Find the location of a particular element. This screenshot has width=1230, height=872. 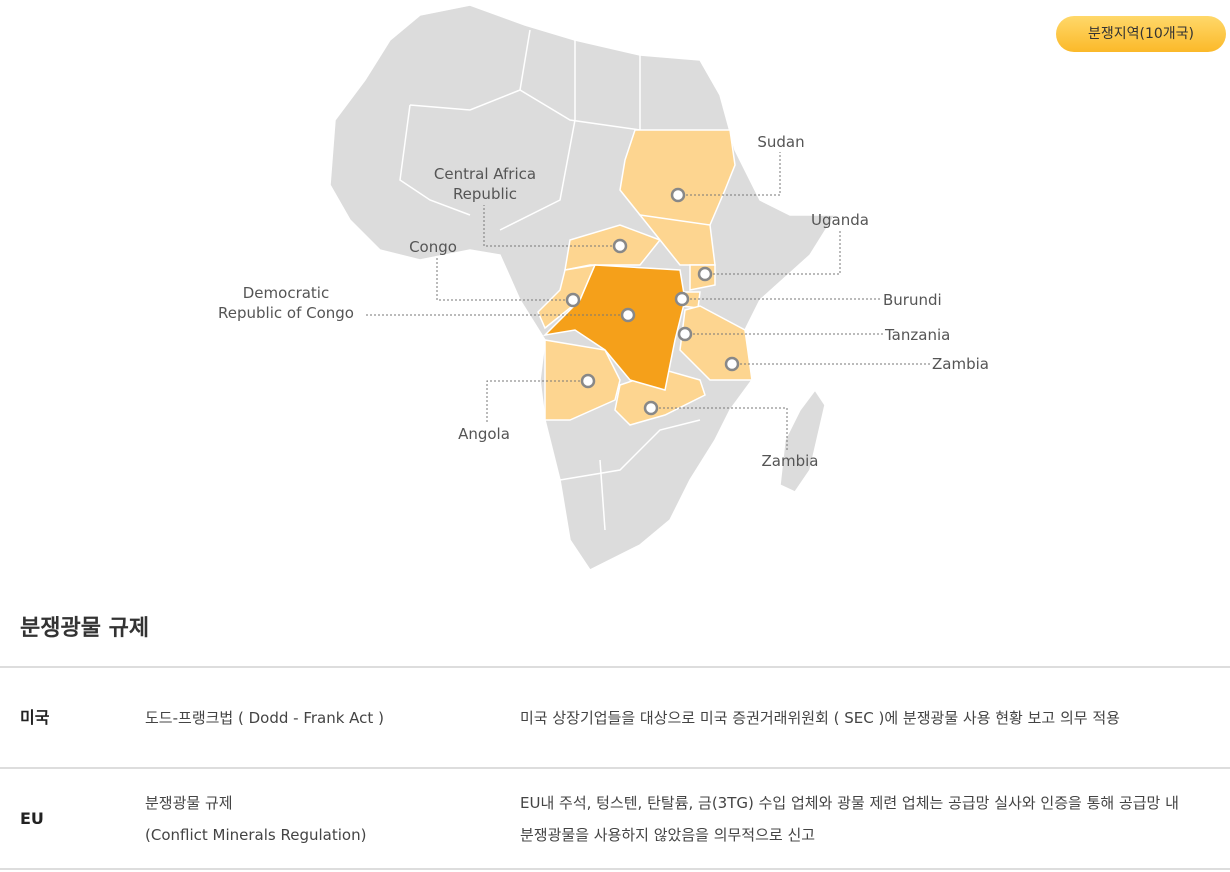

section-title: 분쟁광물 규제 is located at coordinates (85, 628).